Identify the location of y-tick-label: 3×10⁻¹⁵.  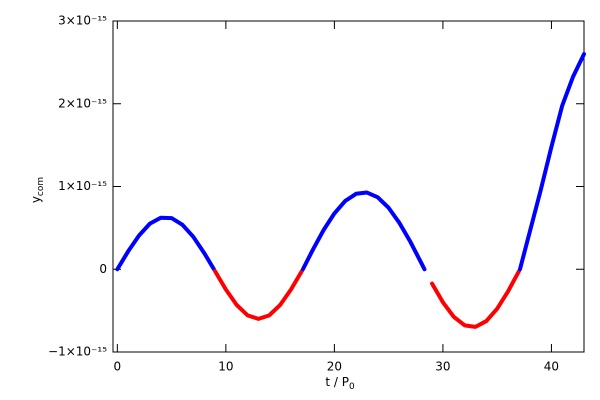
(82, 21).